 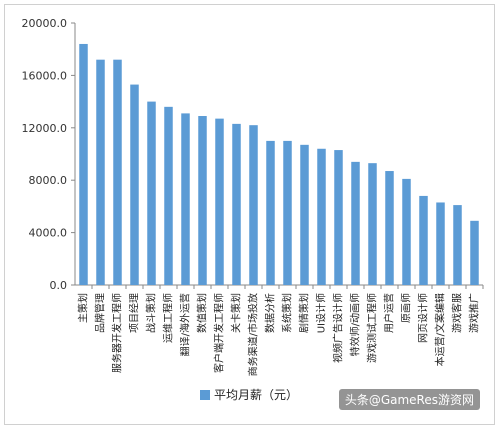 What do you see at coordinates (59, 285) in the screenshot?
I see `y-tick-label: 0.0` at bounding box center [59, 285].